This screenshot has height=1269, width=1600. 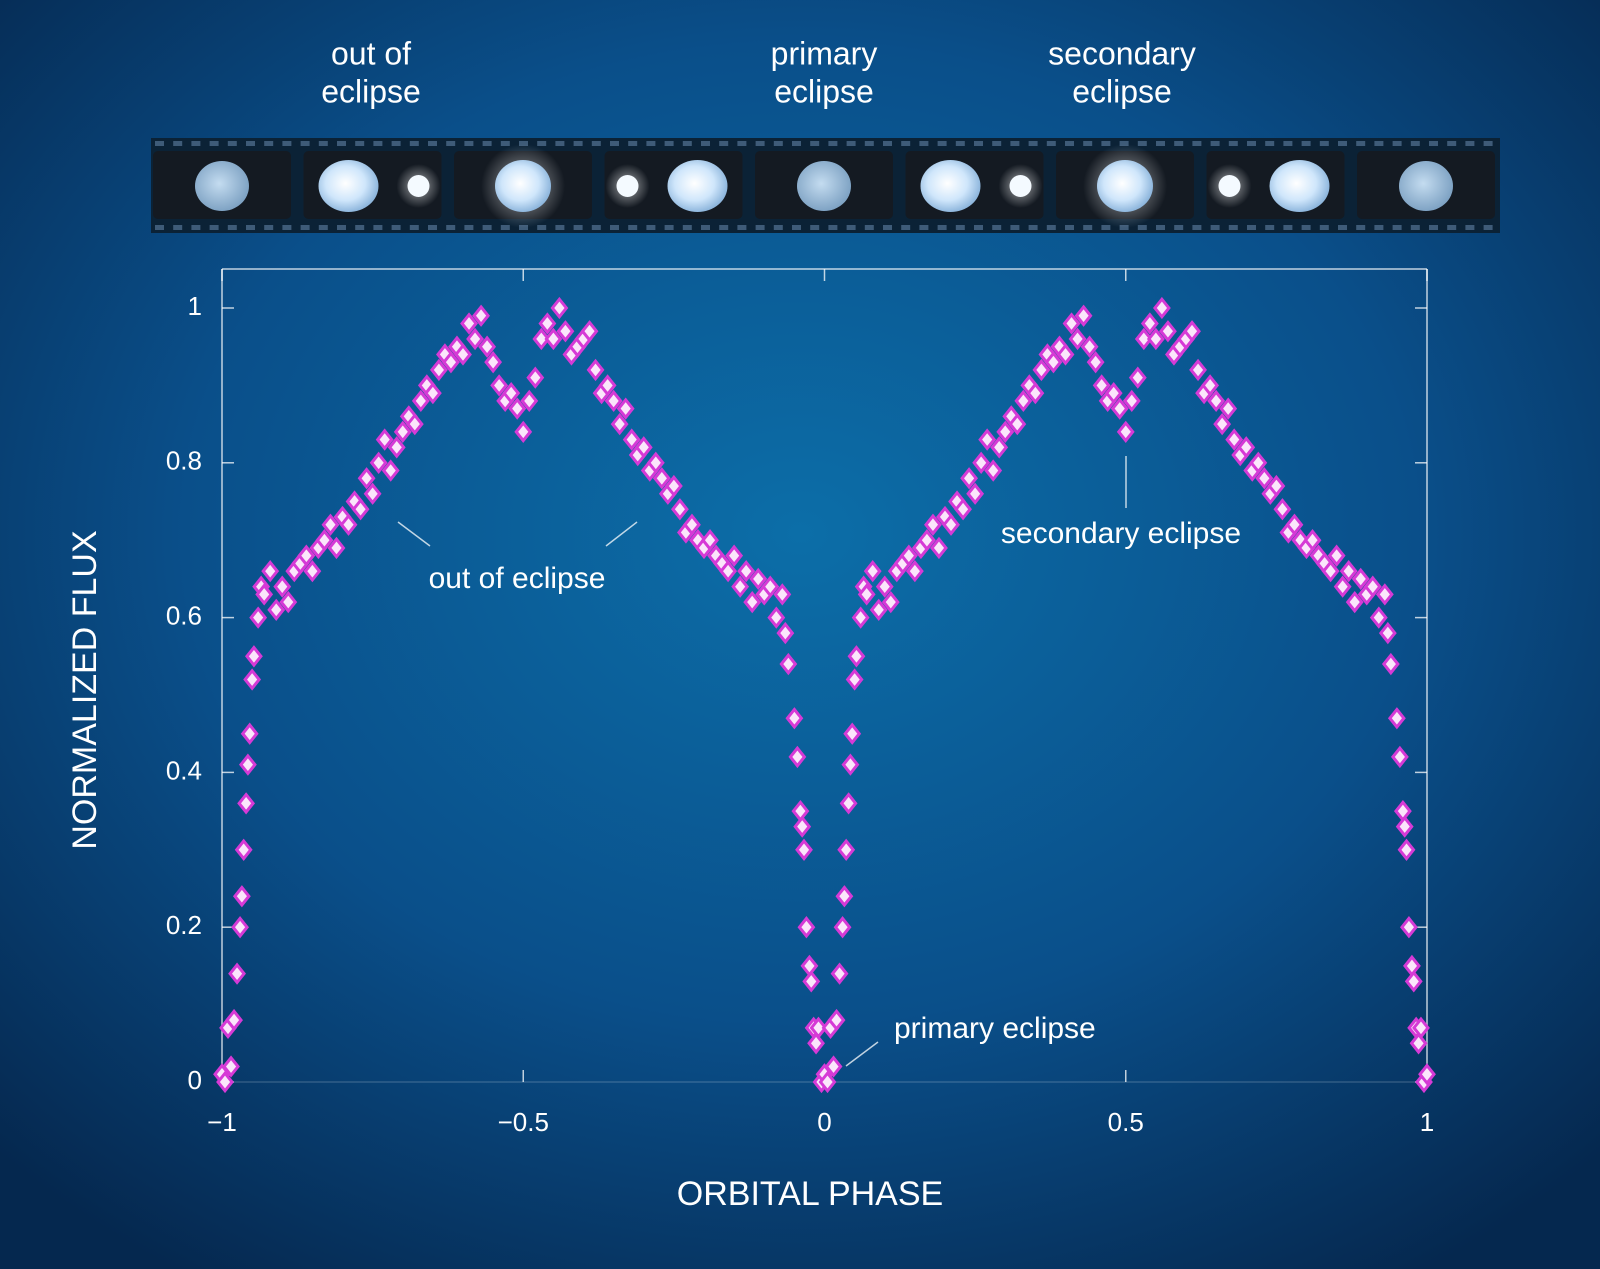 What do you see at coordinates (371, 53) in the screenshot?
I see `frame-label: out of` at bounding box center [371, 53].